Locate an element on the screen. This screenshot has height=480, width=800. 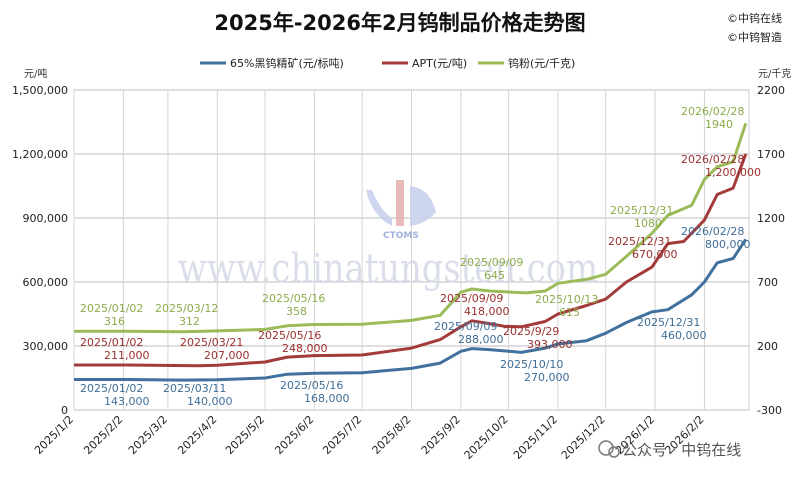
data-annotation: 2025/05/16 168,000 is located at coordinates (315, 392).